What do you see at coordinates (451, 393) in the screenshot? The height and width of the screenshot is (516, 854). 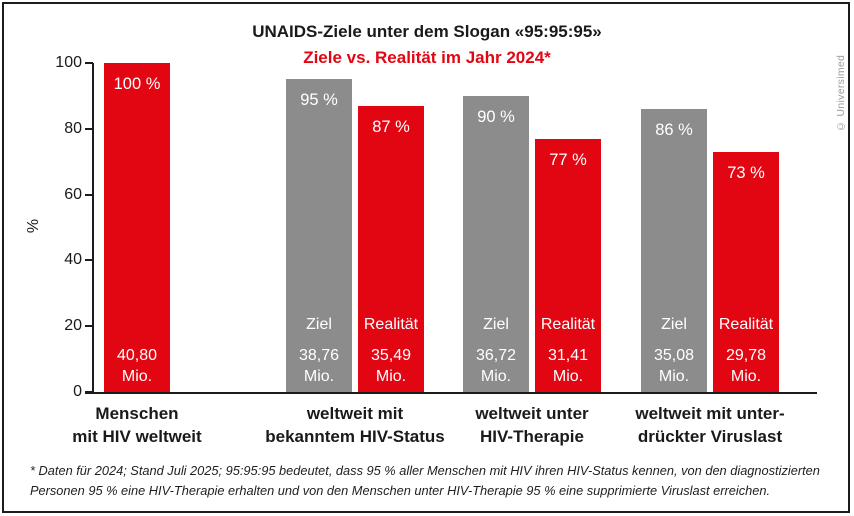 I see `x-axis-line` at bounding box center [451, 393].